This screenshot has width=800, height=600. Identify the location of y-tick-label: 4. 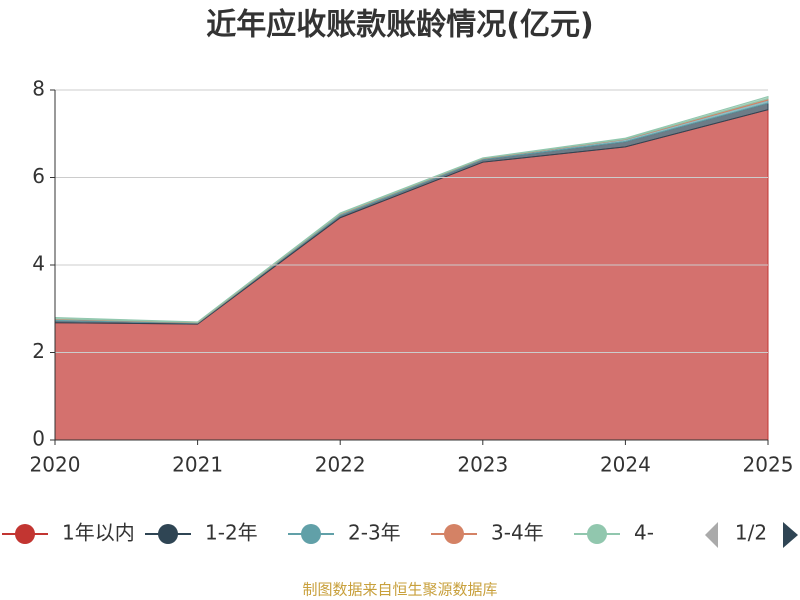
(38, 264).